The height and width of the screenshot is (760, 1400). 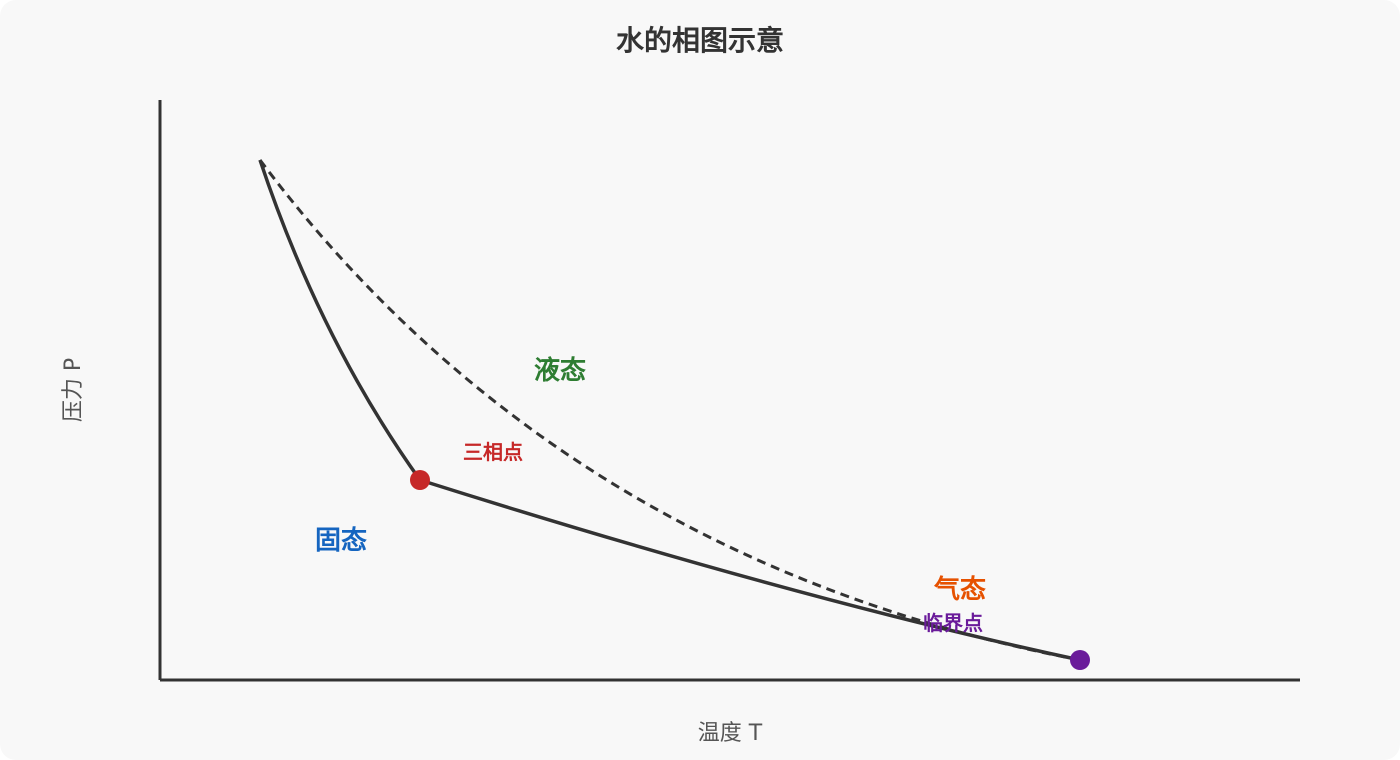 I want to click on critical-point-marker, so click(x=1080, y=660).